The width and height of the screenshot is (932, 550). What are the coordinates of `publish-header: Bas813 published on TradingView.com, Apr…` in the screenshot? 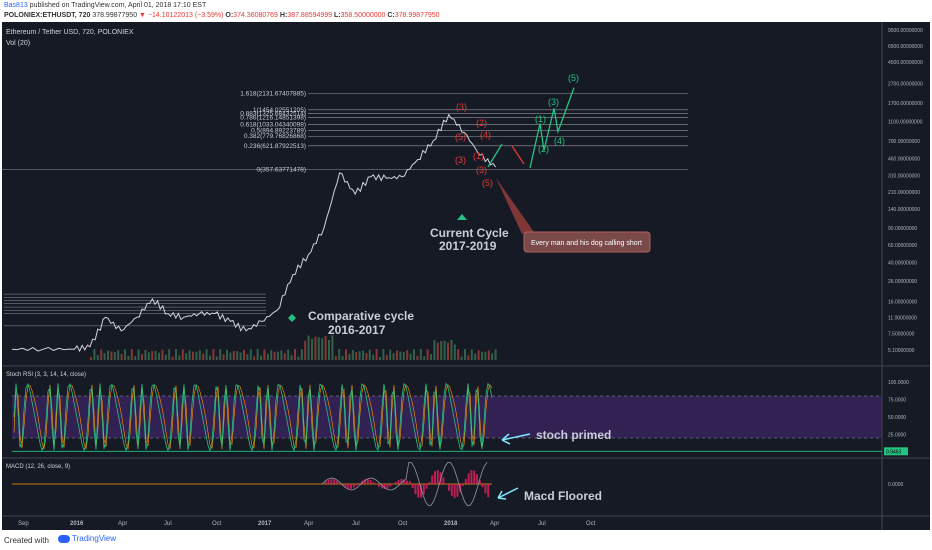 It's located at (466, 11).